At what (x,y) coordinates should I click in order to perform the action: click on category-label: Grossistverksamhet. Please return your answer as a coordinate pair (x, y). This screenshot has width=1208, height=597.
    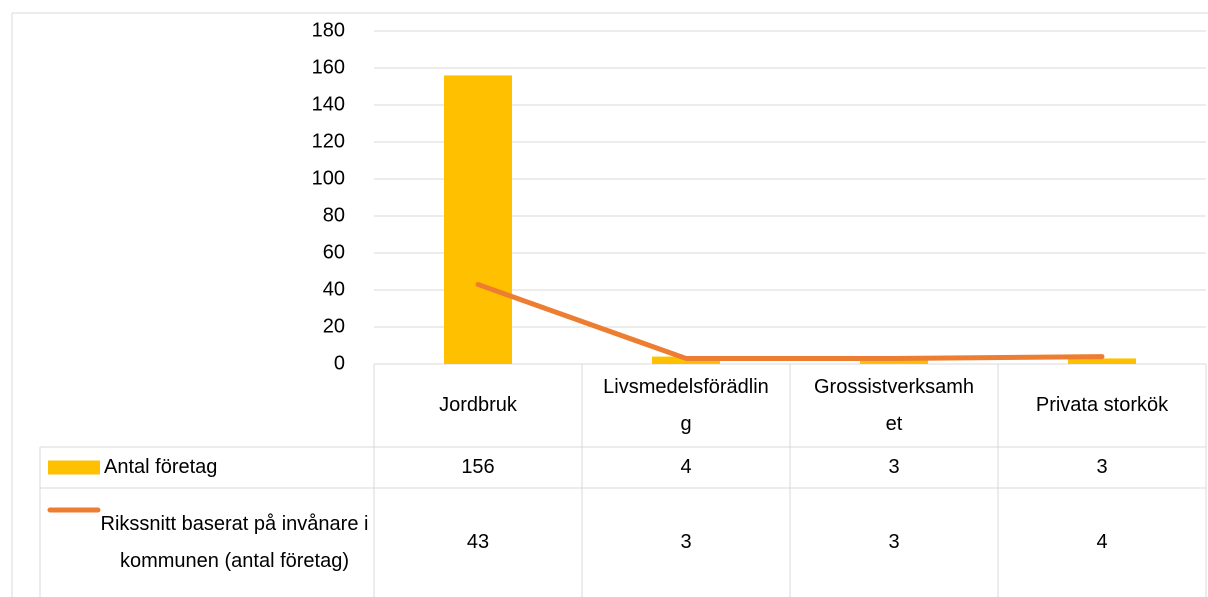
    Looking at the image, I should click on (894, 405).